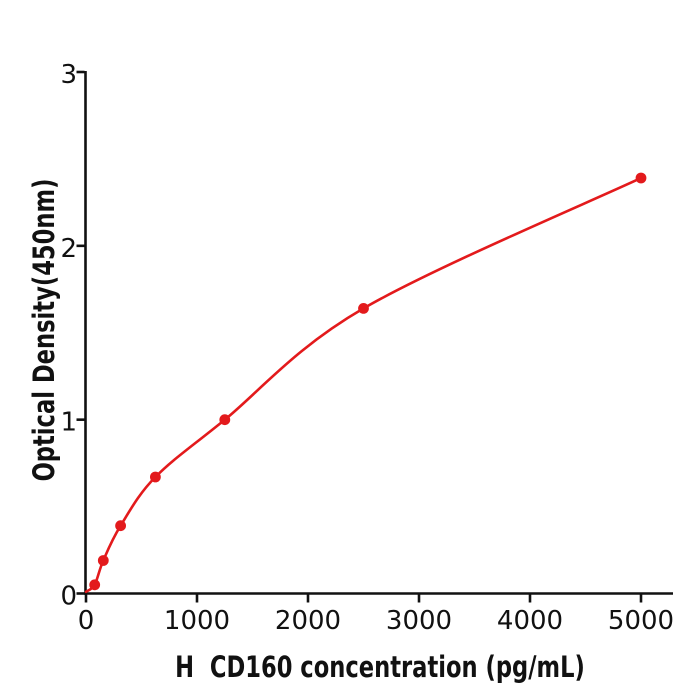  What do you see at coordinates (641, 621) in the screenshot?
I see `x-tick-label-5000: 5000` at bounding box center [641, 621].